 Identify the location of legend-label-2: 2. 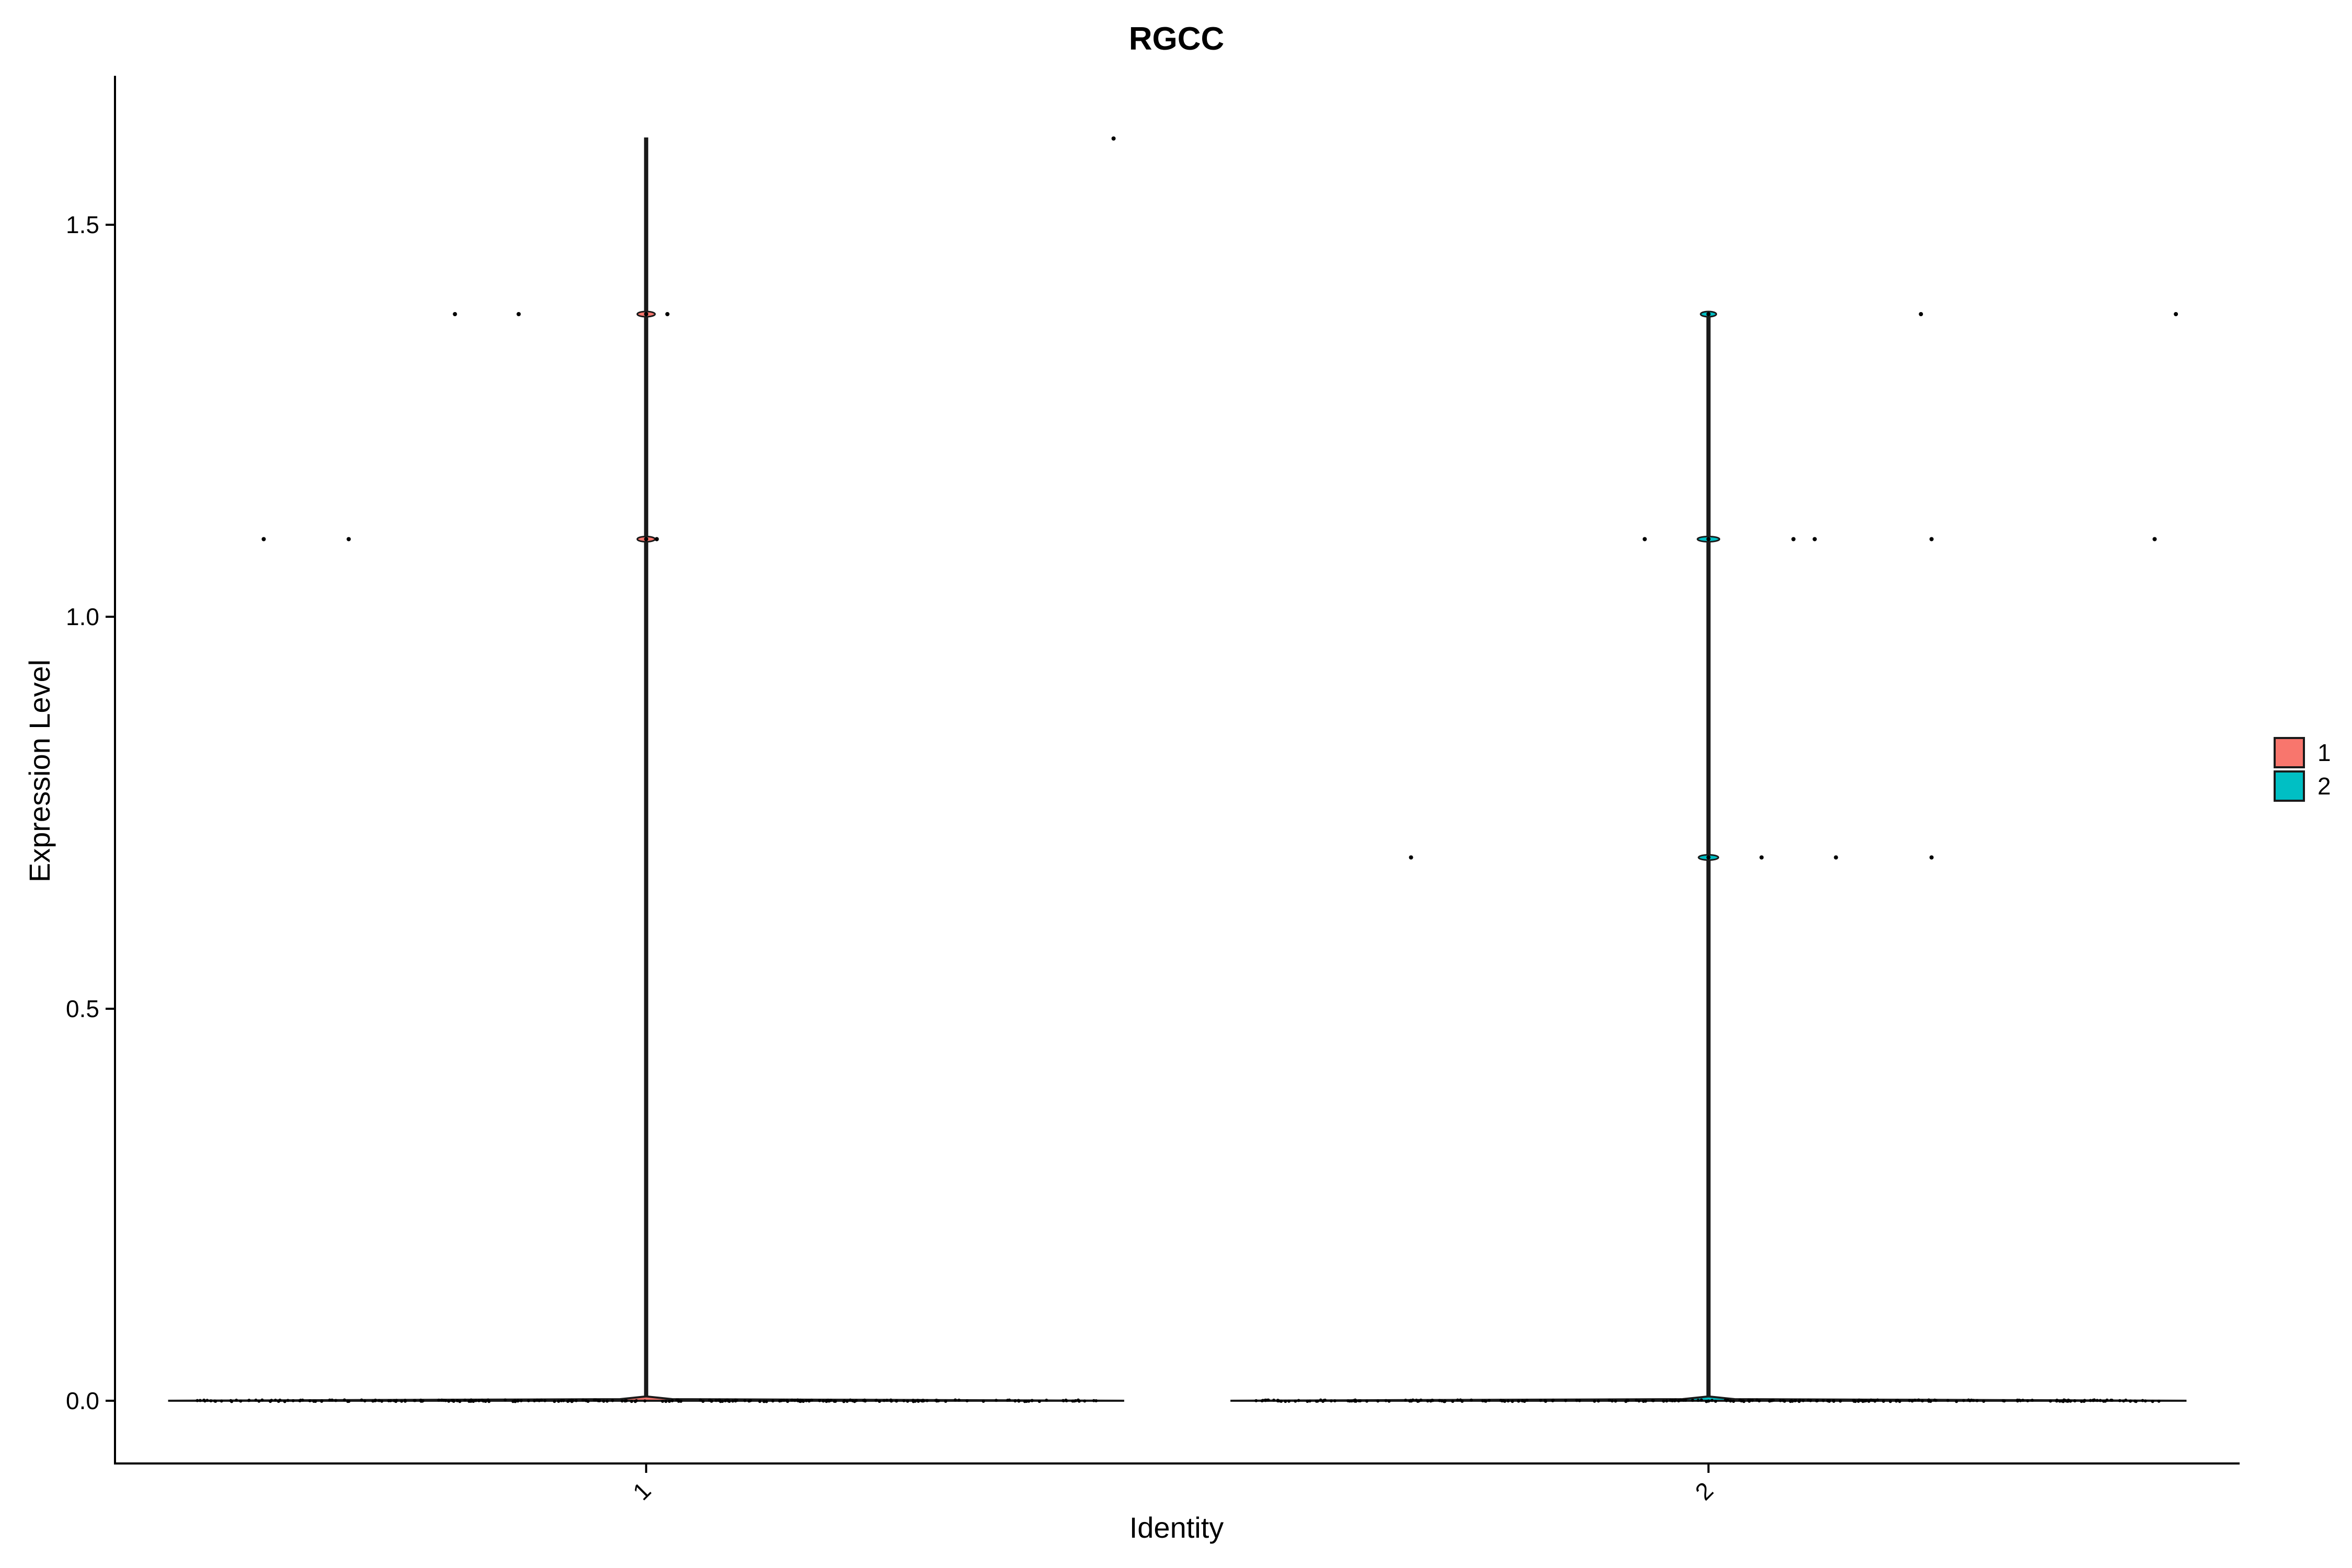
(2324, 786).